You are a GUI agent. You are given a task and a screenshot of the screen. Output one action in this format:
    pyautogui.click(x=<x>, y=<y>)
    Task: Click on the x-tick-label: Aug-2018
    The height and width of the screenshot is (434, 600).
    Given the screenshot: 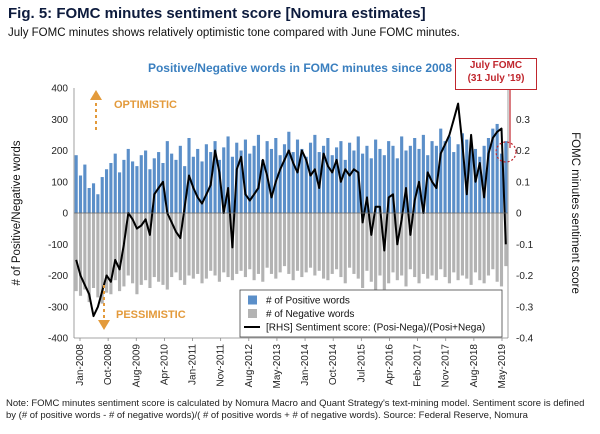 What is the action you would take?
    pyautogui.click(x=474, y=366)
    